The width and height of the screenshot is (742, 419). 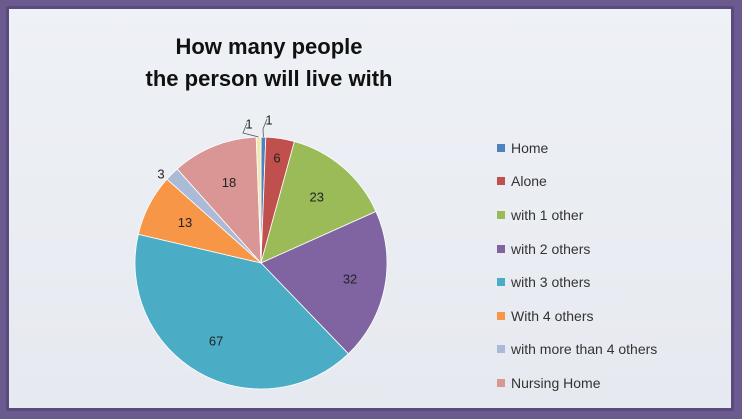 I want to click on data-label: 18, so click(x=229, y=182).